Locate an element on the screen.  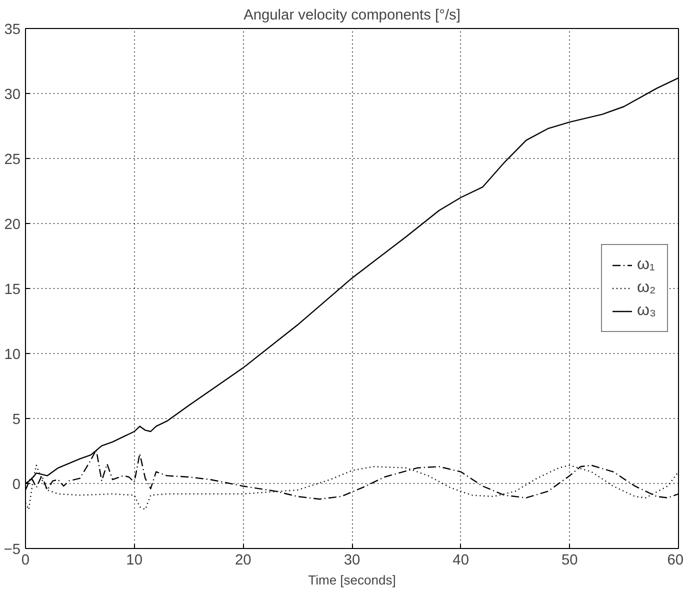
y-tick-label: 15 is located at coordinates (12, 290).